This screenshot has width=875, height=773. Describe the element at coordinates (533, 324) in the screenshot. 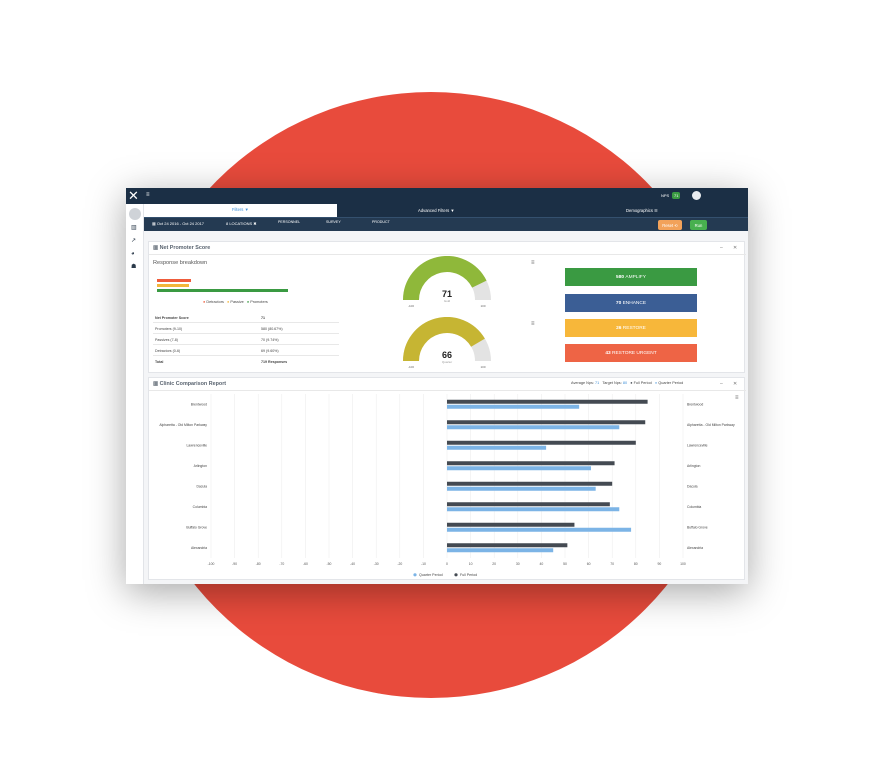

I see `gauge-2-menu-icon: ≡` at that location.